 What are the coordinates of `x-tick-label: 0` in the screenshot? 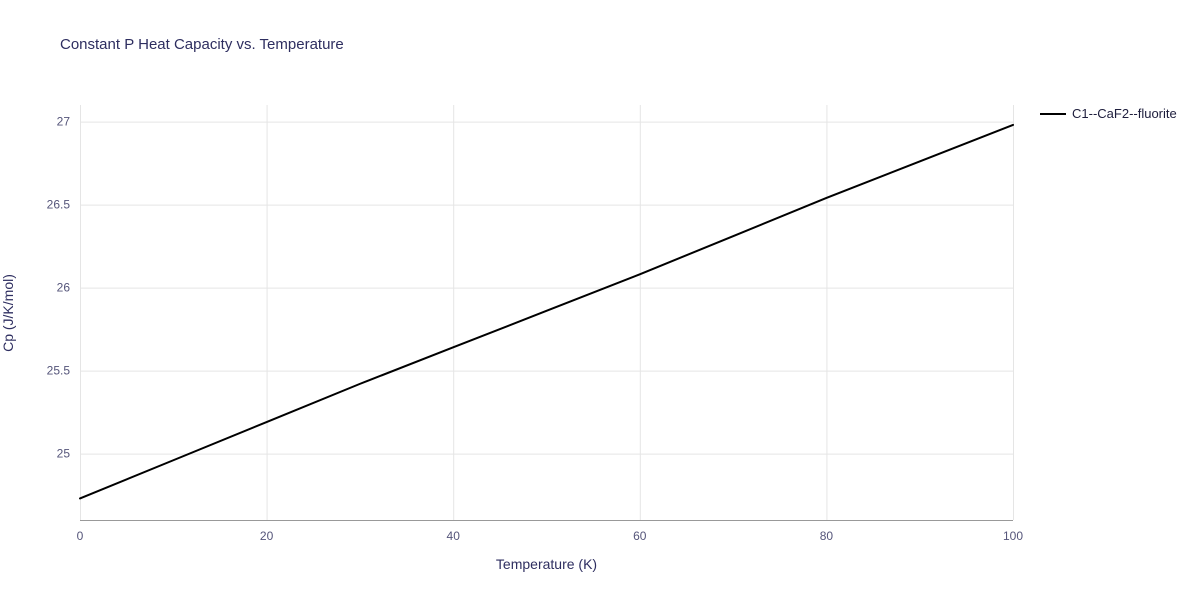 It's located at (80, 536).